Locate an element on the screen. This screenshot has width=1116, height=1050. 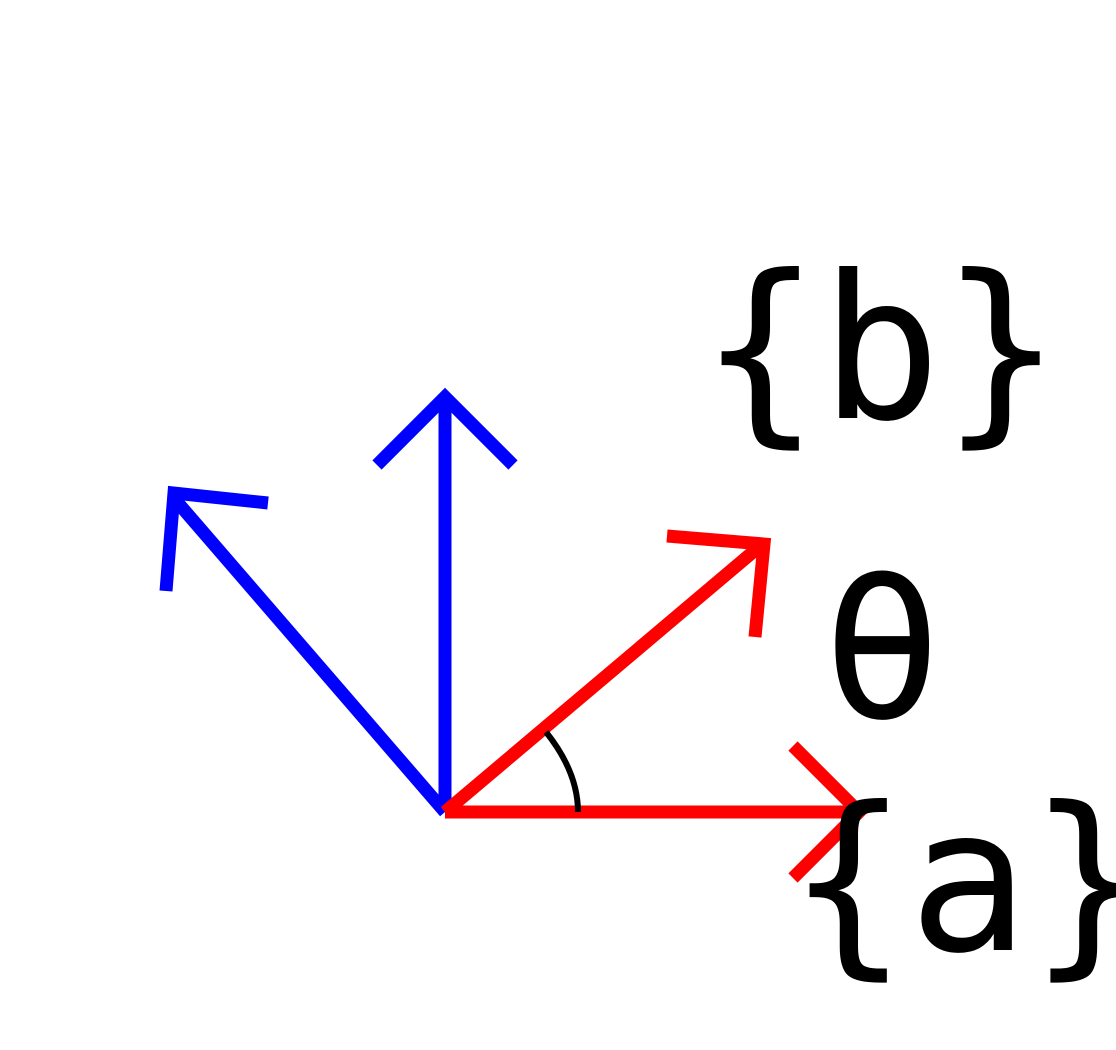
frame-b-y-arrowhead is located at coordinates (445, 428).